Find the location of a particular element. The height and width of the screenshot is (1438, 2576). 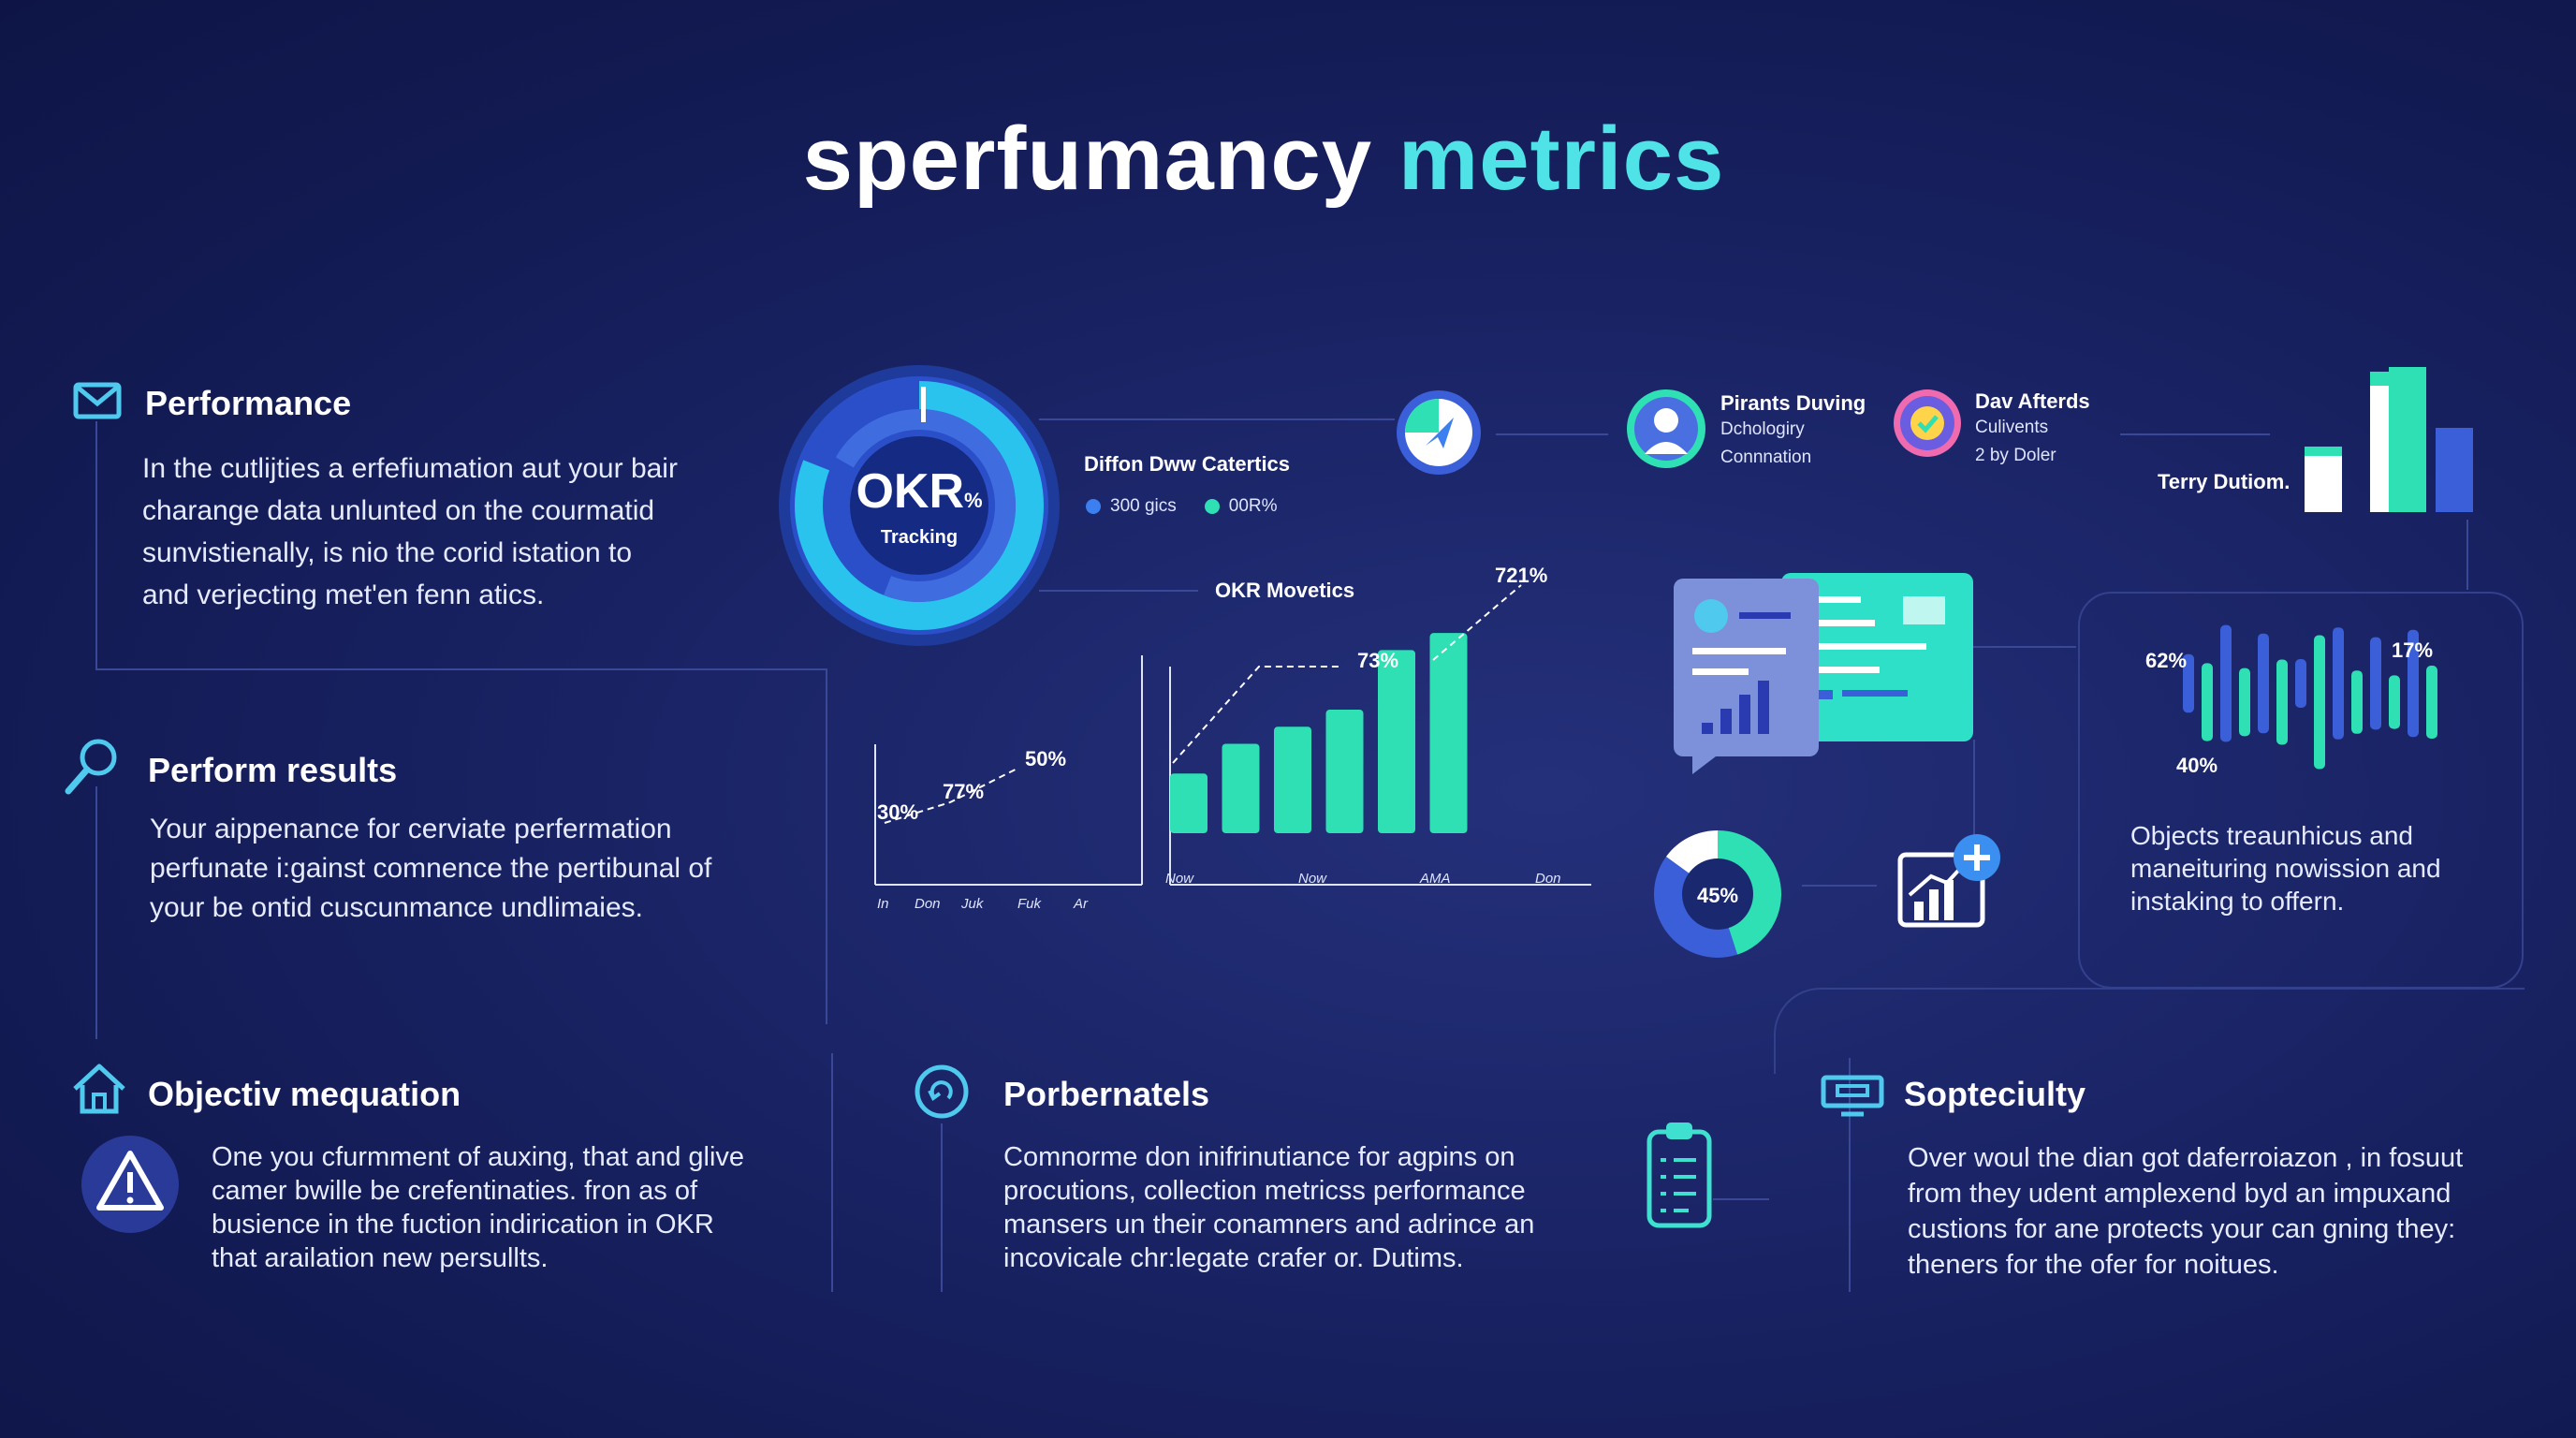

okr-suffix: % is located at coordinates (973, 500).